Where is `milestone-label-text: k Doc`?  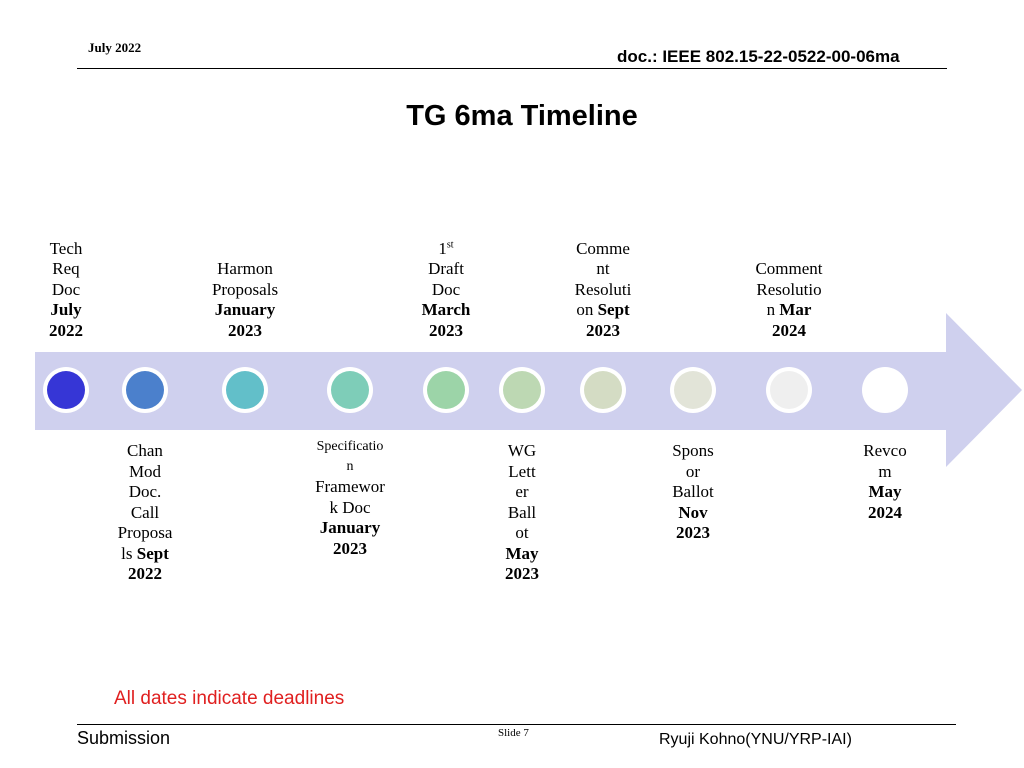 milestone-label-text: k Doc is located at coordinates (350, 507).